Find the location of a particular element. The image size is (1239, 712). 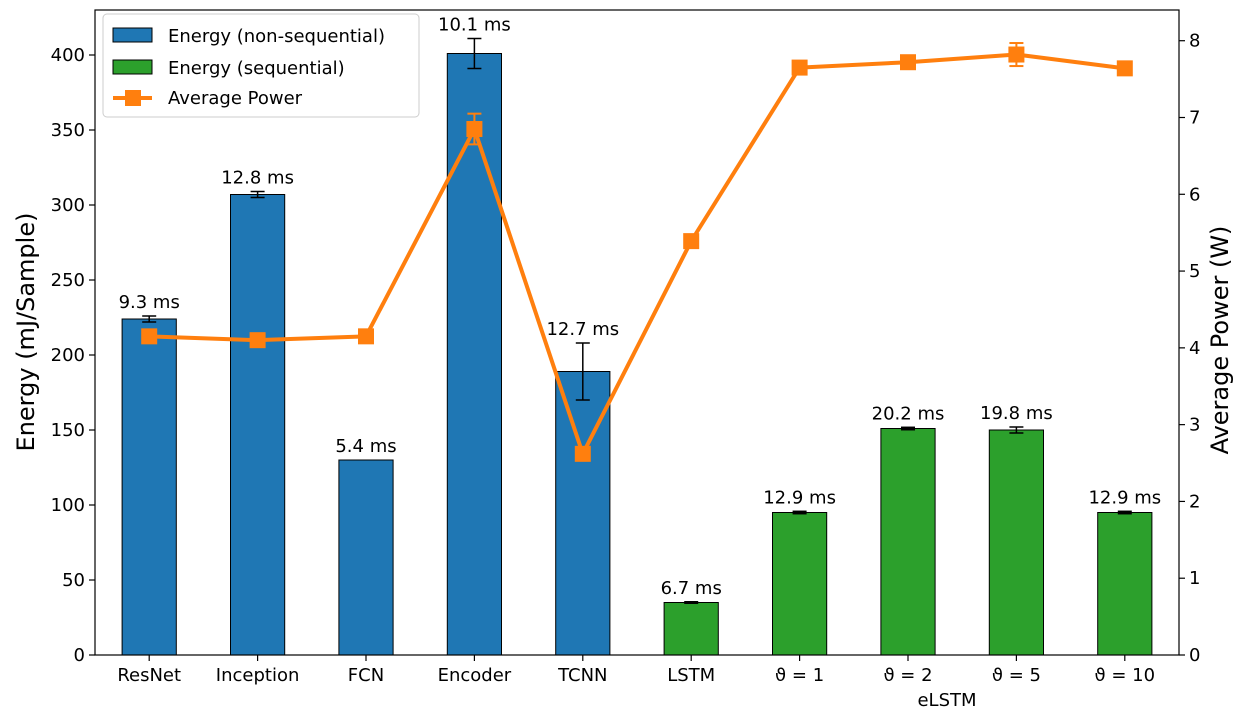

y-tick-label: 200 is located at coordinates (68, 355).